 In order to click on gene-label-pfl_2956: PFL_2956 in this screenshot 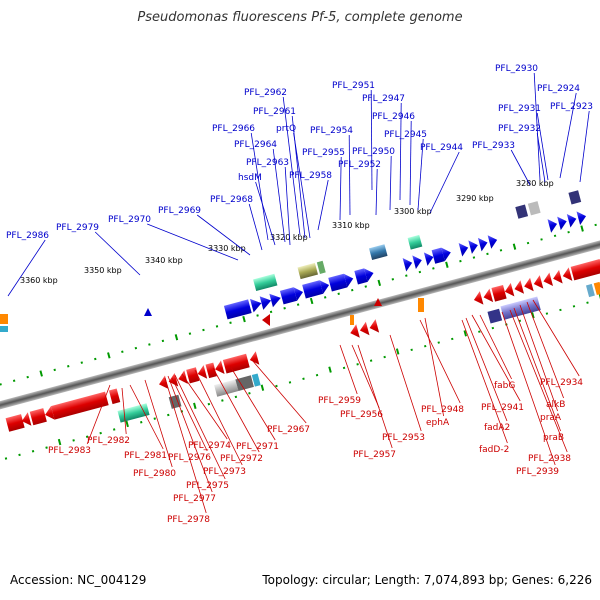, I will do `click(361, 415)`.